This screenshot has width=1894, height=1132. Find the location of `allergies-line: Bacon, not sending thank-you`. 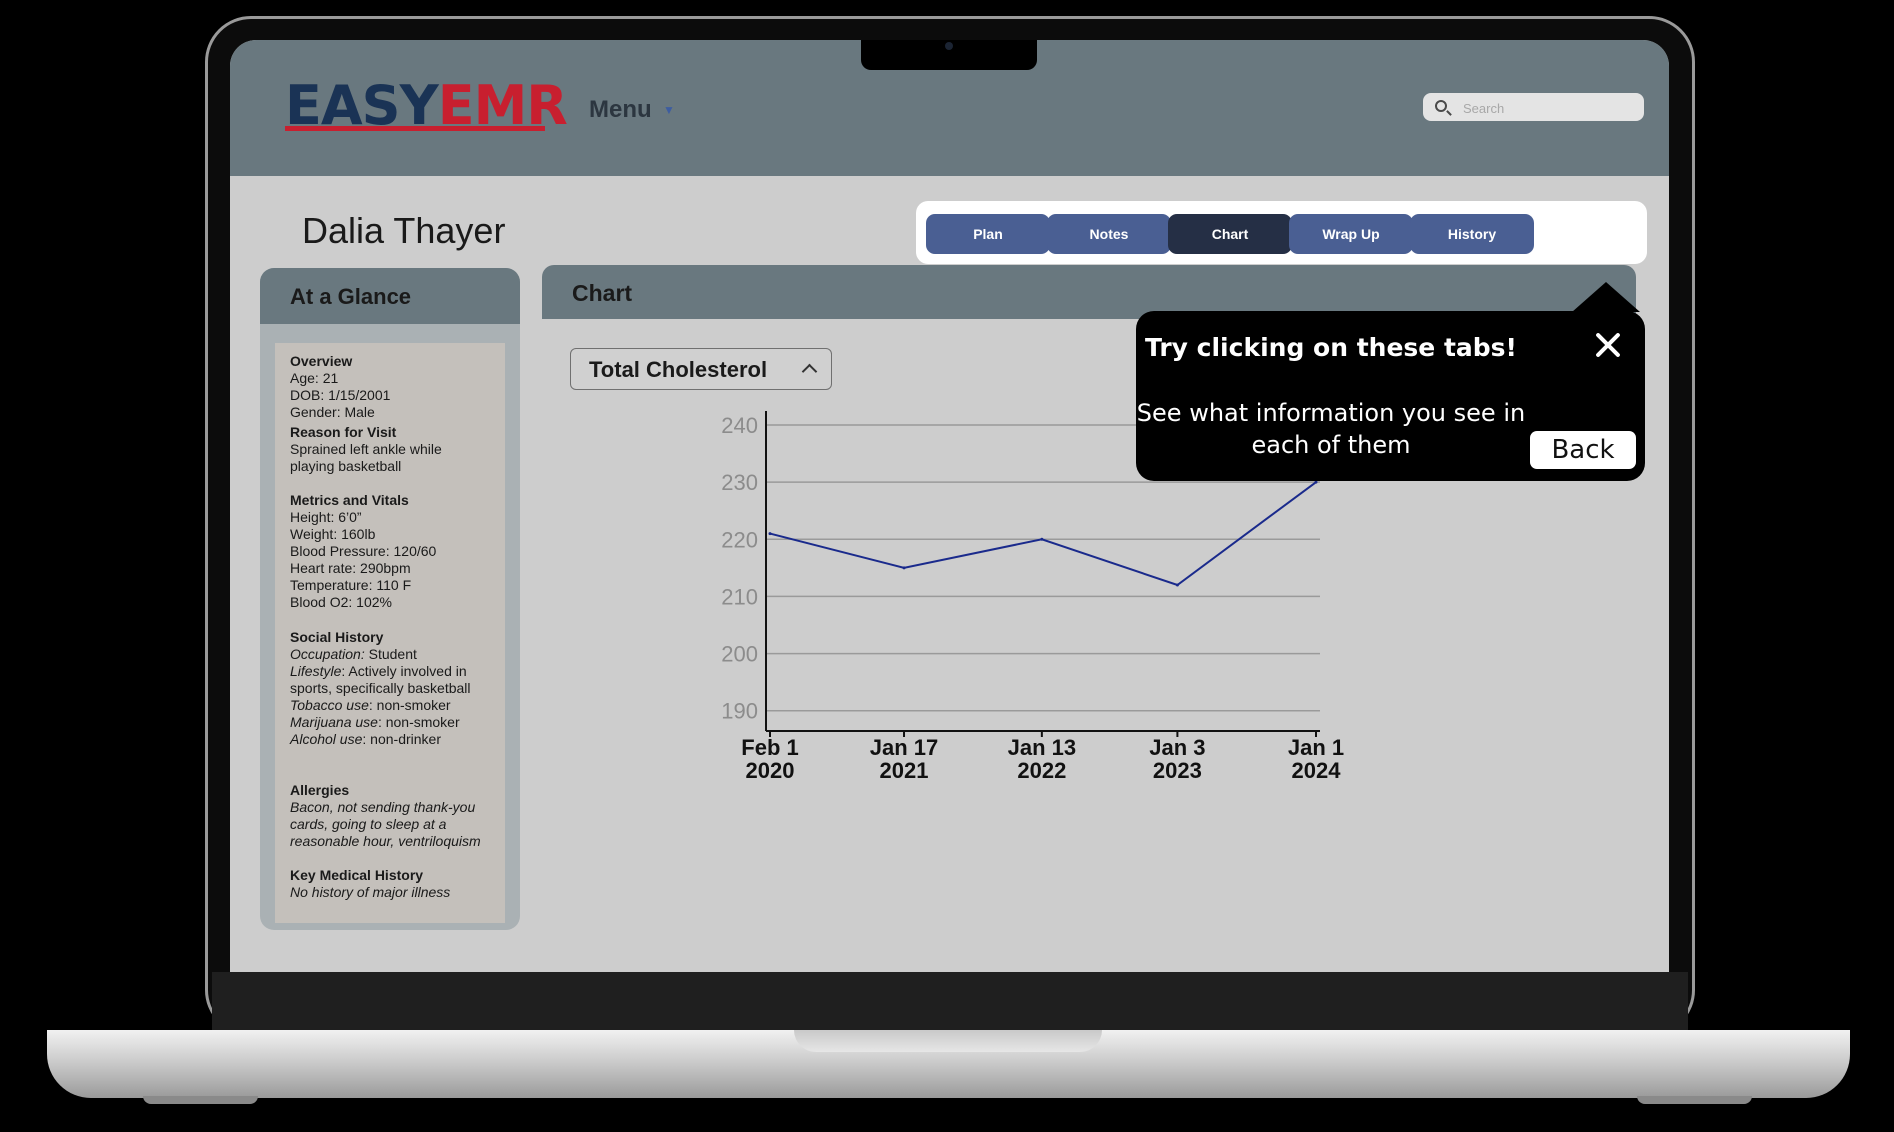

allergies-line: Bacon, not sending thank-you is located at coordinates (383, 807).